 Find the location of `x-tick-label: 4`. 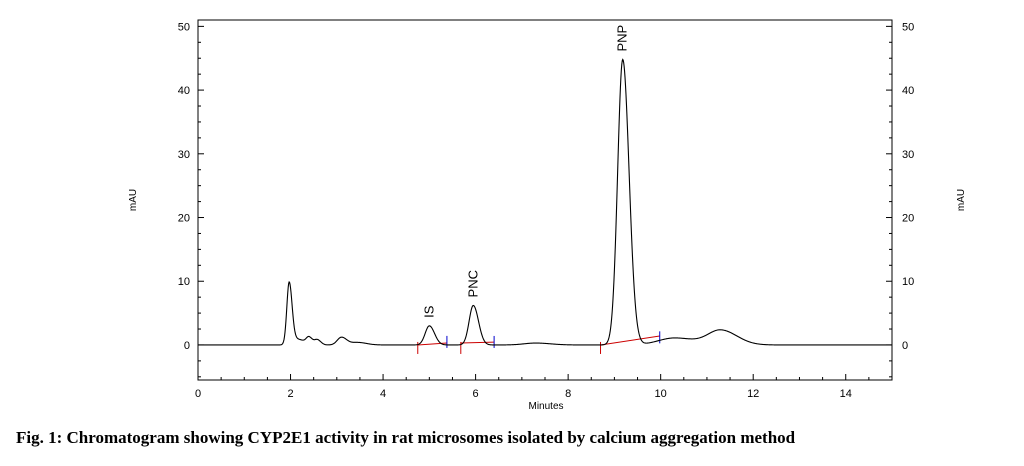

x-tick-label: 4 is located at coordinates (383, 394).